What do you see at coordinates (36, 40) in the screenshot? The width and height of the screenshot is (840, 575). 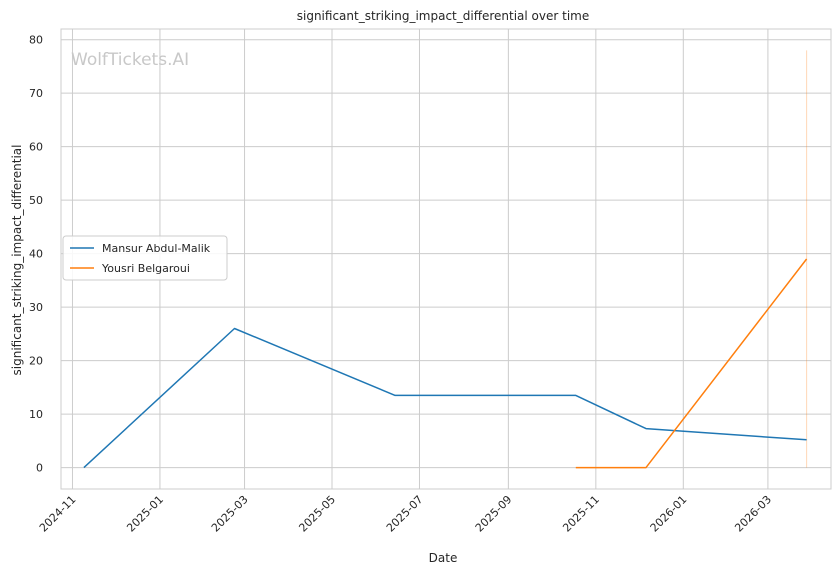 I see `y-tick-label-8: 80` at bounding box center [36, 40].